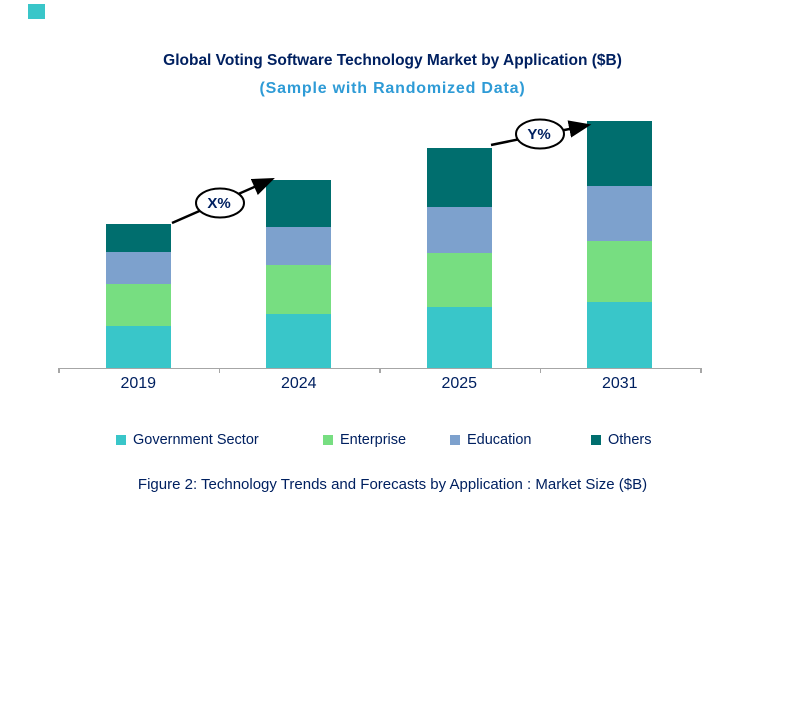  Describe the element at coordinates (459, 230) in the screenshot. I see `bar-segment-2025-education` at that location.